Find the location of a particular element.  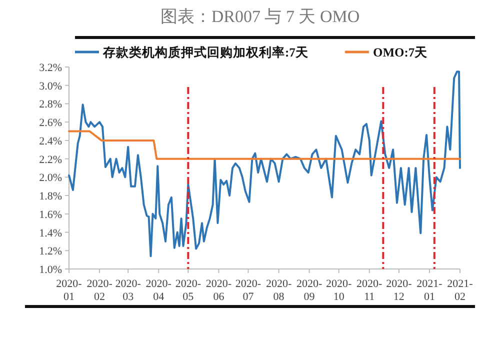

y-tick-label: 2.0% is located at coordinates (50, 178).